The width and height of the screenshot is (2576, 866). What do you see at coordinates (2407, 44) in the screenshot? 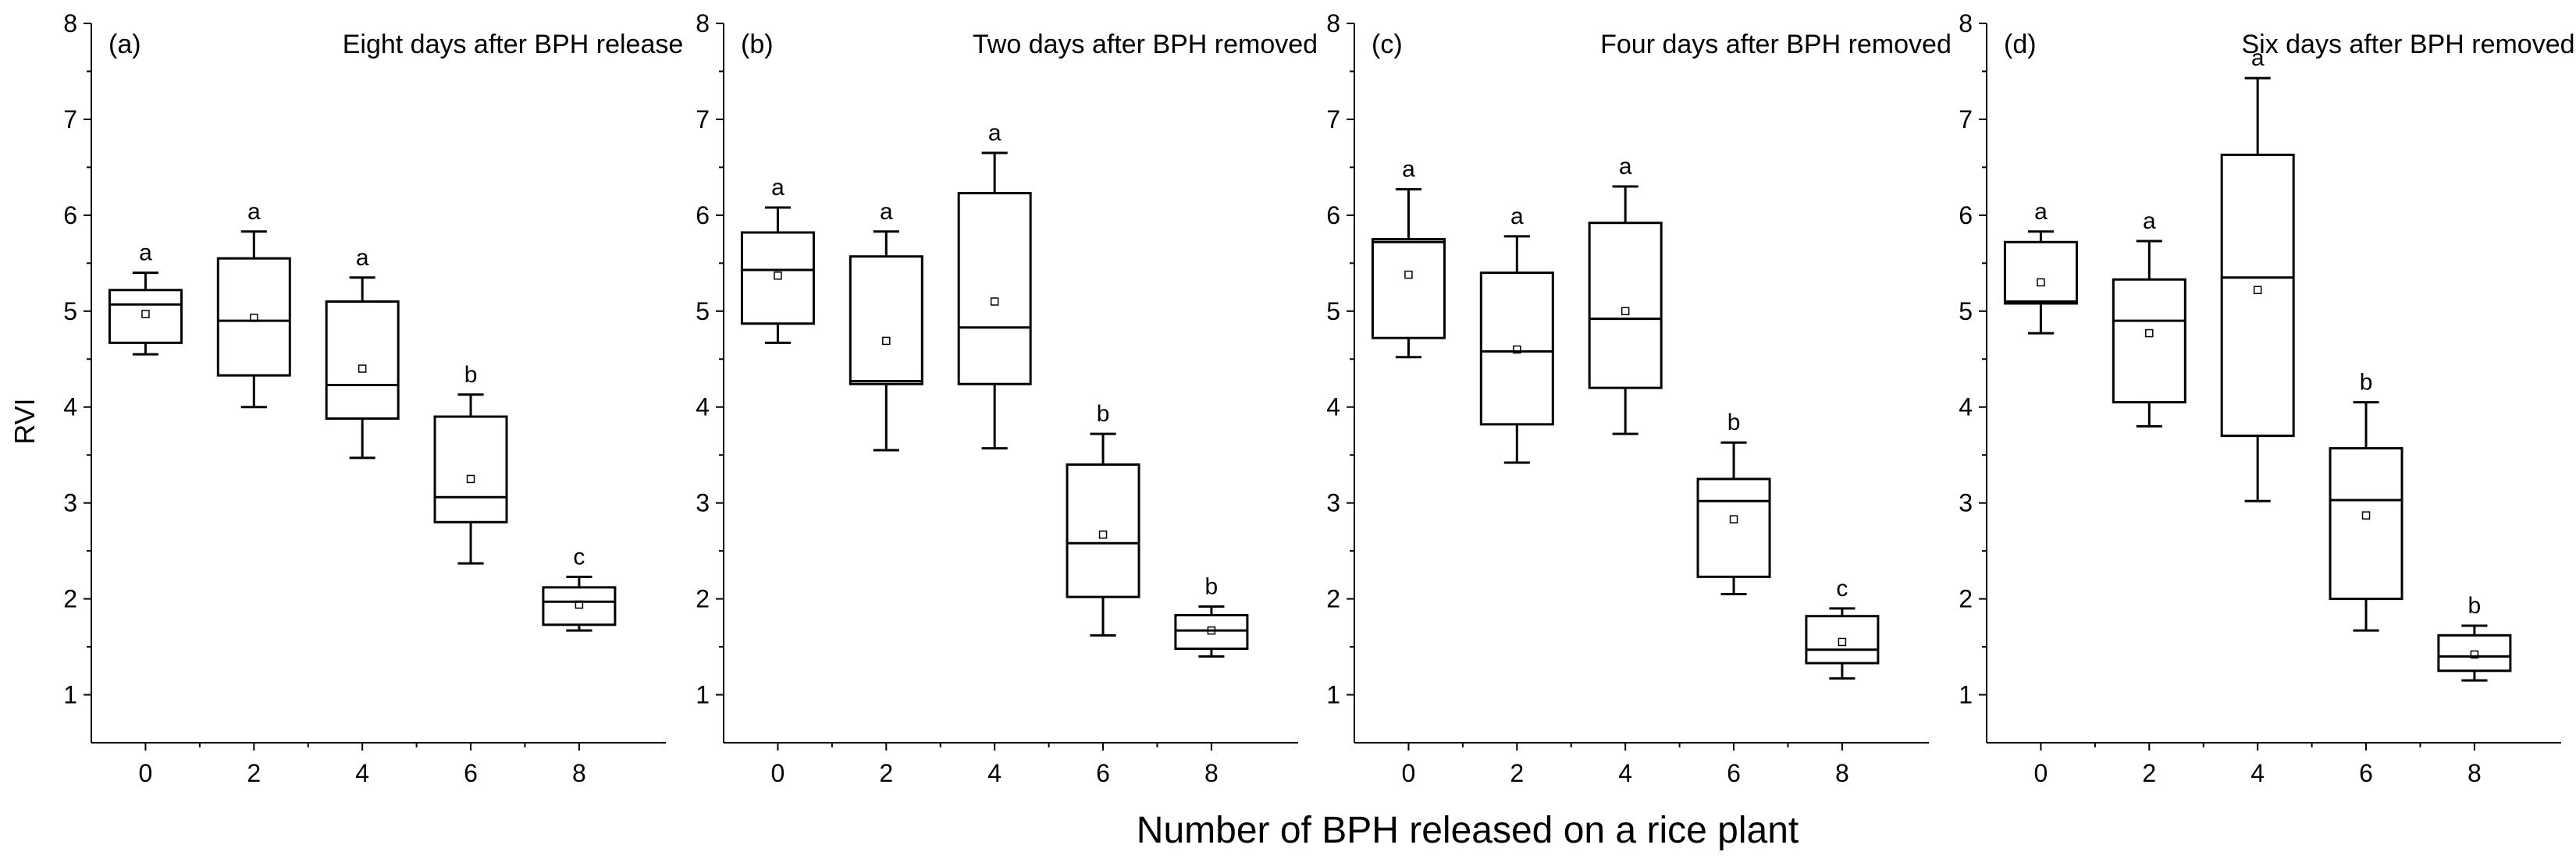
I see `panel-title: Six days after BPH removed` at bounding box center [2407, 44].